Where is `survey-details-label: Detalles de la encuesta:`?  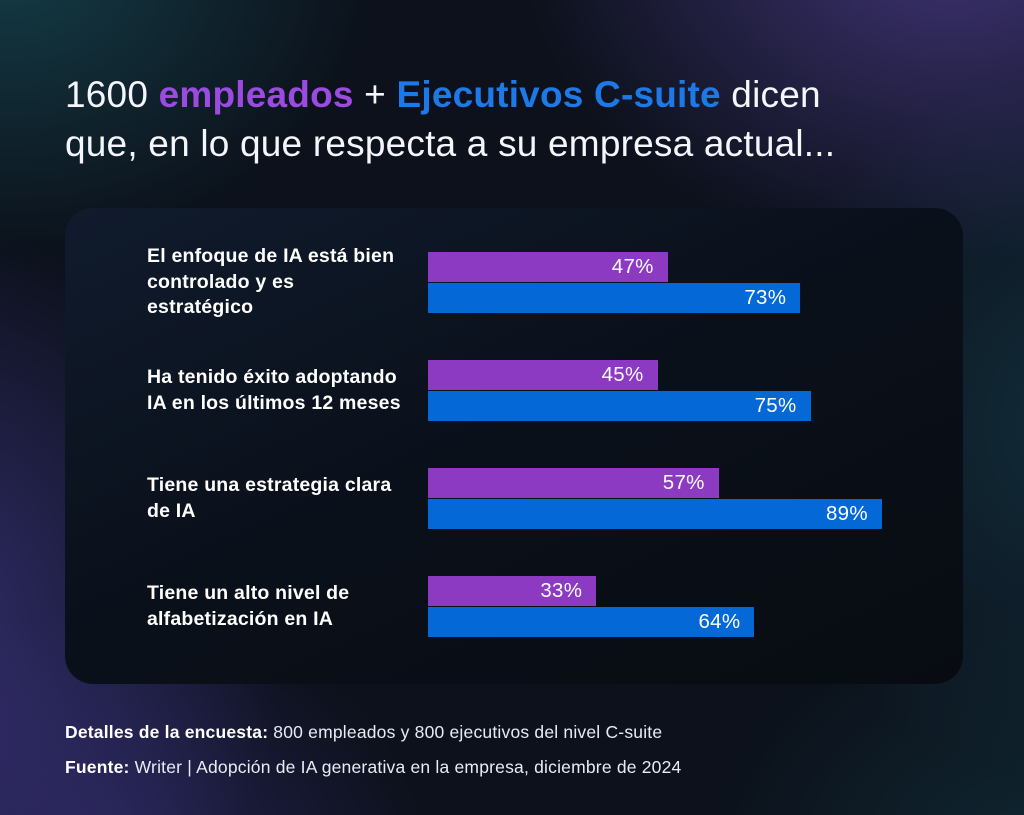
survey-details-label: Detalles de la encuesta: is located at coordinates (167, 732).